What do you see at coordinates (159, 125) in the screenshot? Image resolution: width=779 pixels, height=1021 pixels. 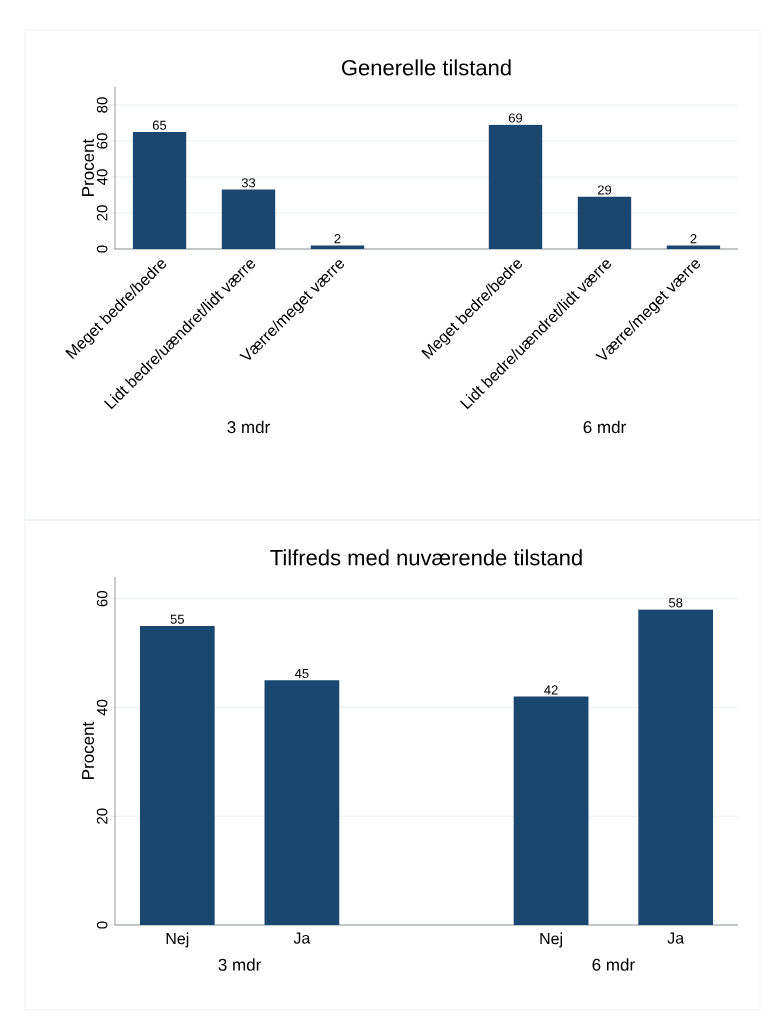 I see `data-label: 65` at bounding box center [159, 125].